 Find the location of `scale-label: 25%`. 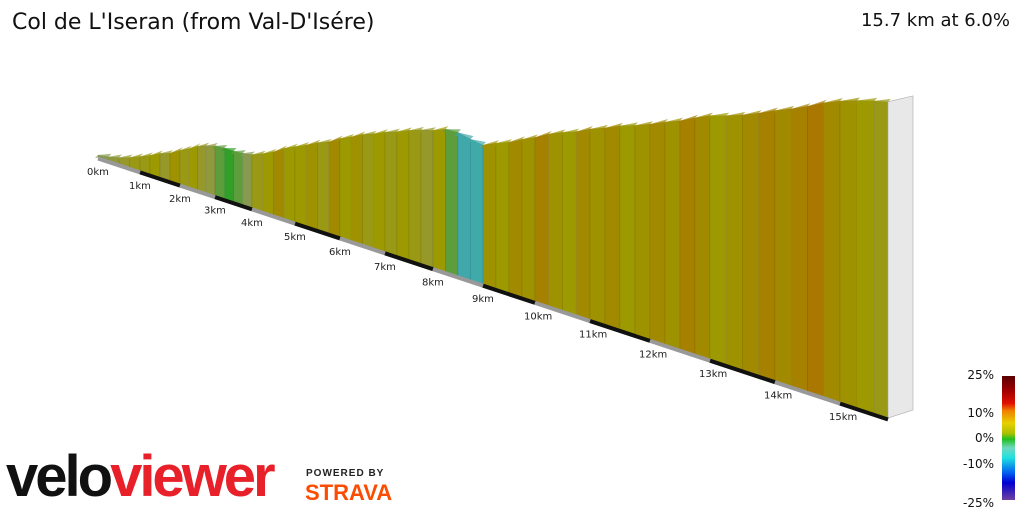

scale-label: 25% is located at coordinates (980, 375).